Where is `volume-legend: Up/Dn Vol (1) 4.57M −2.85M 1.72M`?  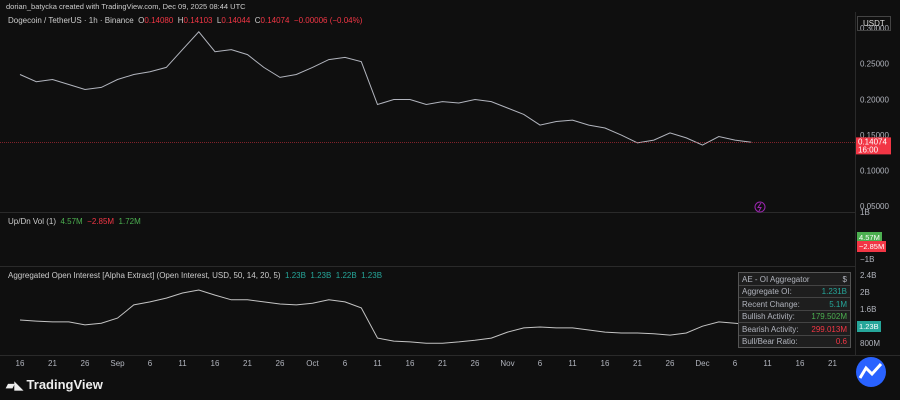
volume-legend: Up/Dn Vol (1) 4.57M −2.85M 1.72M is located at coordinates (74, 221).